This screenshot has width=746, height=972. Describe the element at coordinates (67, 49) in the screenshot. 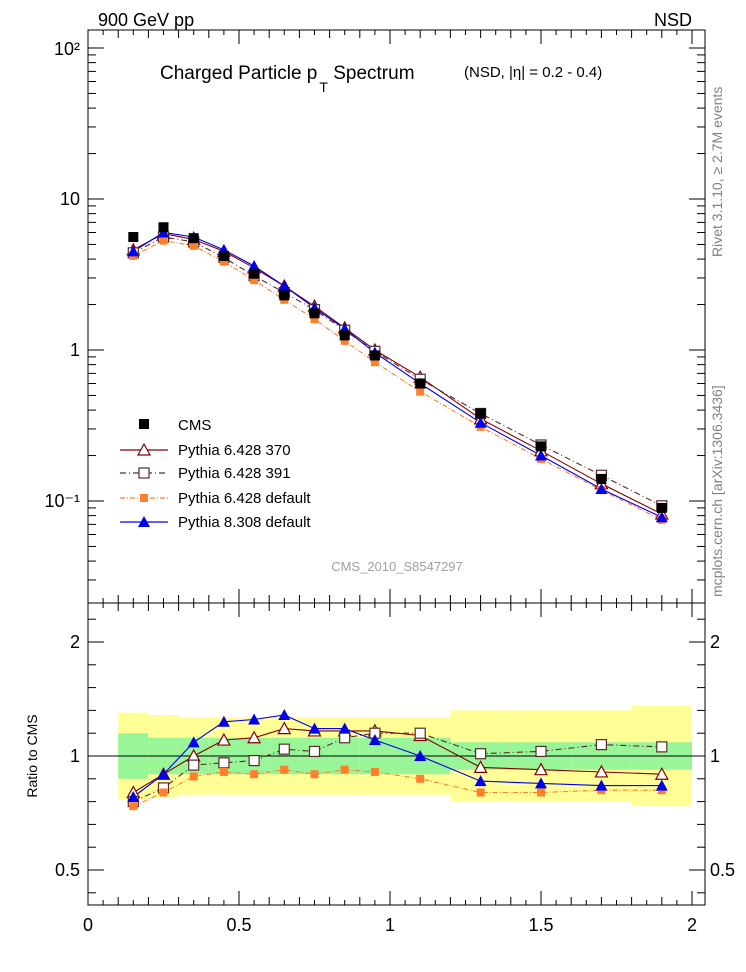

I see `main-y-tick-label: 10²` at that location.